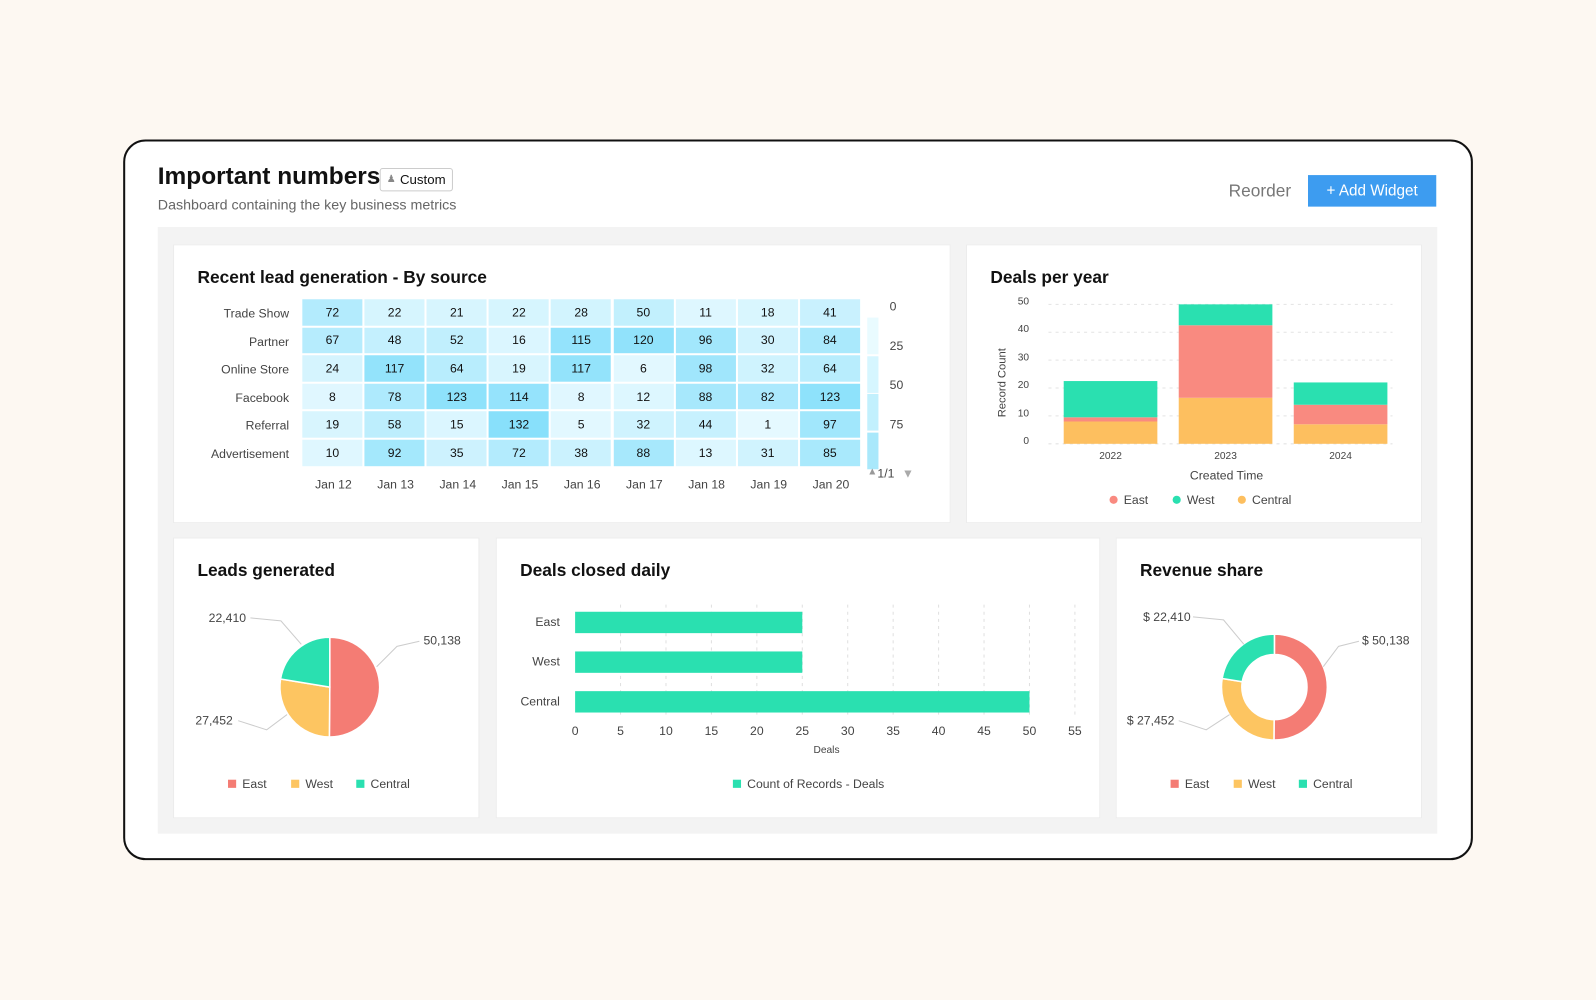 This screenshot has width=1596, height=1000. What do you see at coordinates (394, 396) in the screenshot?
I see `heatmap-cell: 78` at bounding box center [394, 396].